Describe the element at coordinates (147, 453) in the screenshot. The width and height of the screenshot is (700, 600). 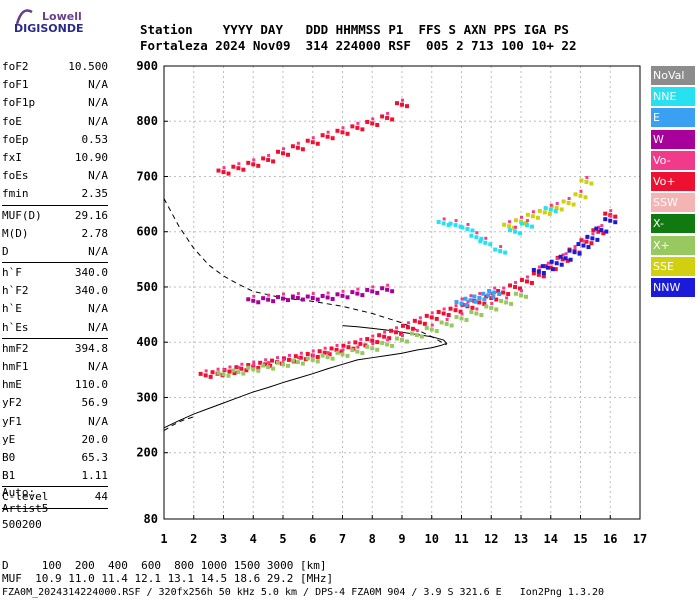
I see `y-tick-label: 200` at that location.